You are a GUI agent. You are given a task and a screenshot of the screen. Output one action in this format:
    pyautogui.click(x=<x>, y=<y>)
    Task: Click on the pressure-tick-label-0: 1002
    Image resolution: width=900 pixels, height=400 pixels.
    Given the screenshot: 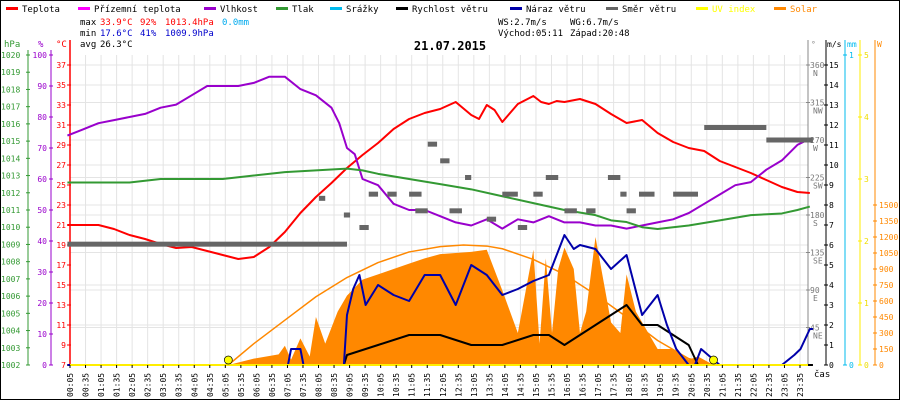 What is the action you would take?
    pyautogui.click(x=10, y=365)
    